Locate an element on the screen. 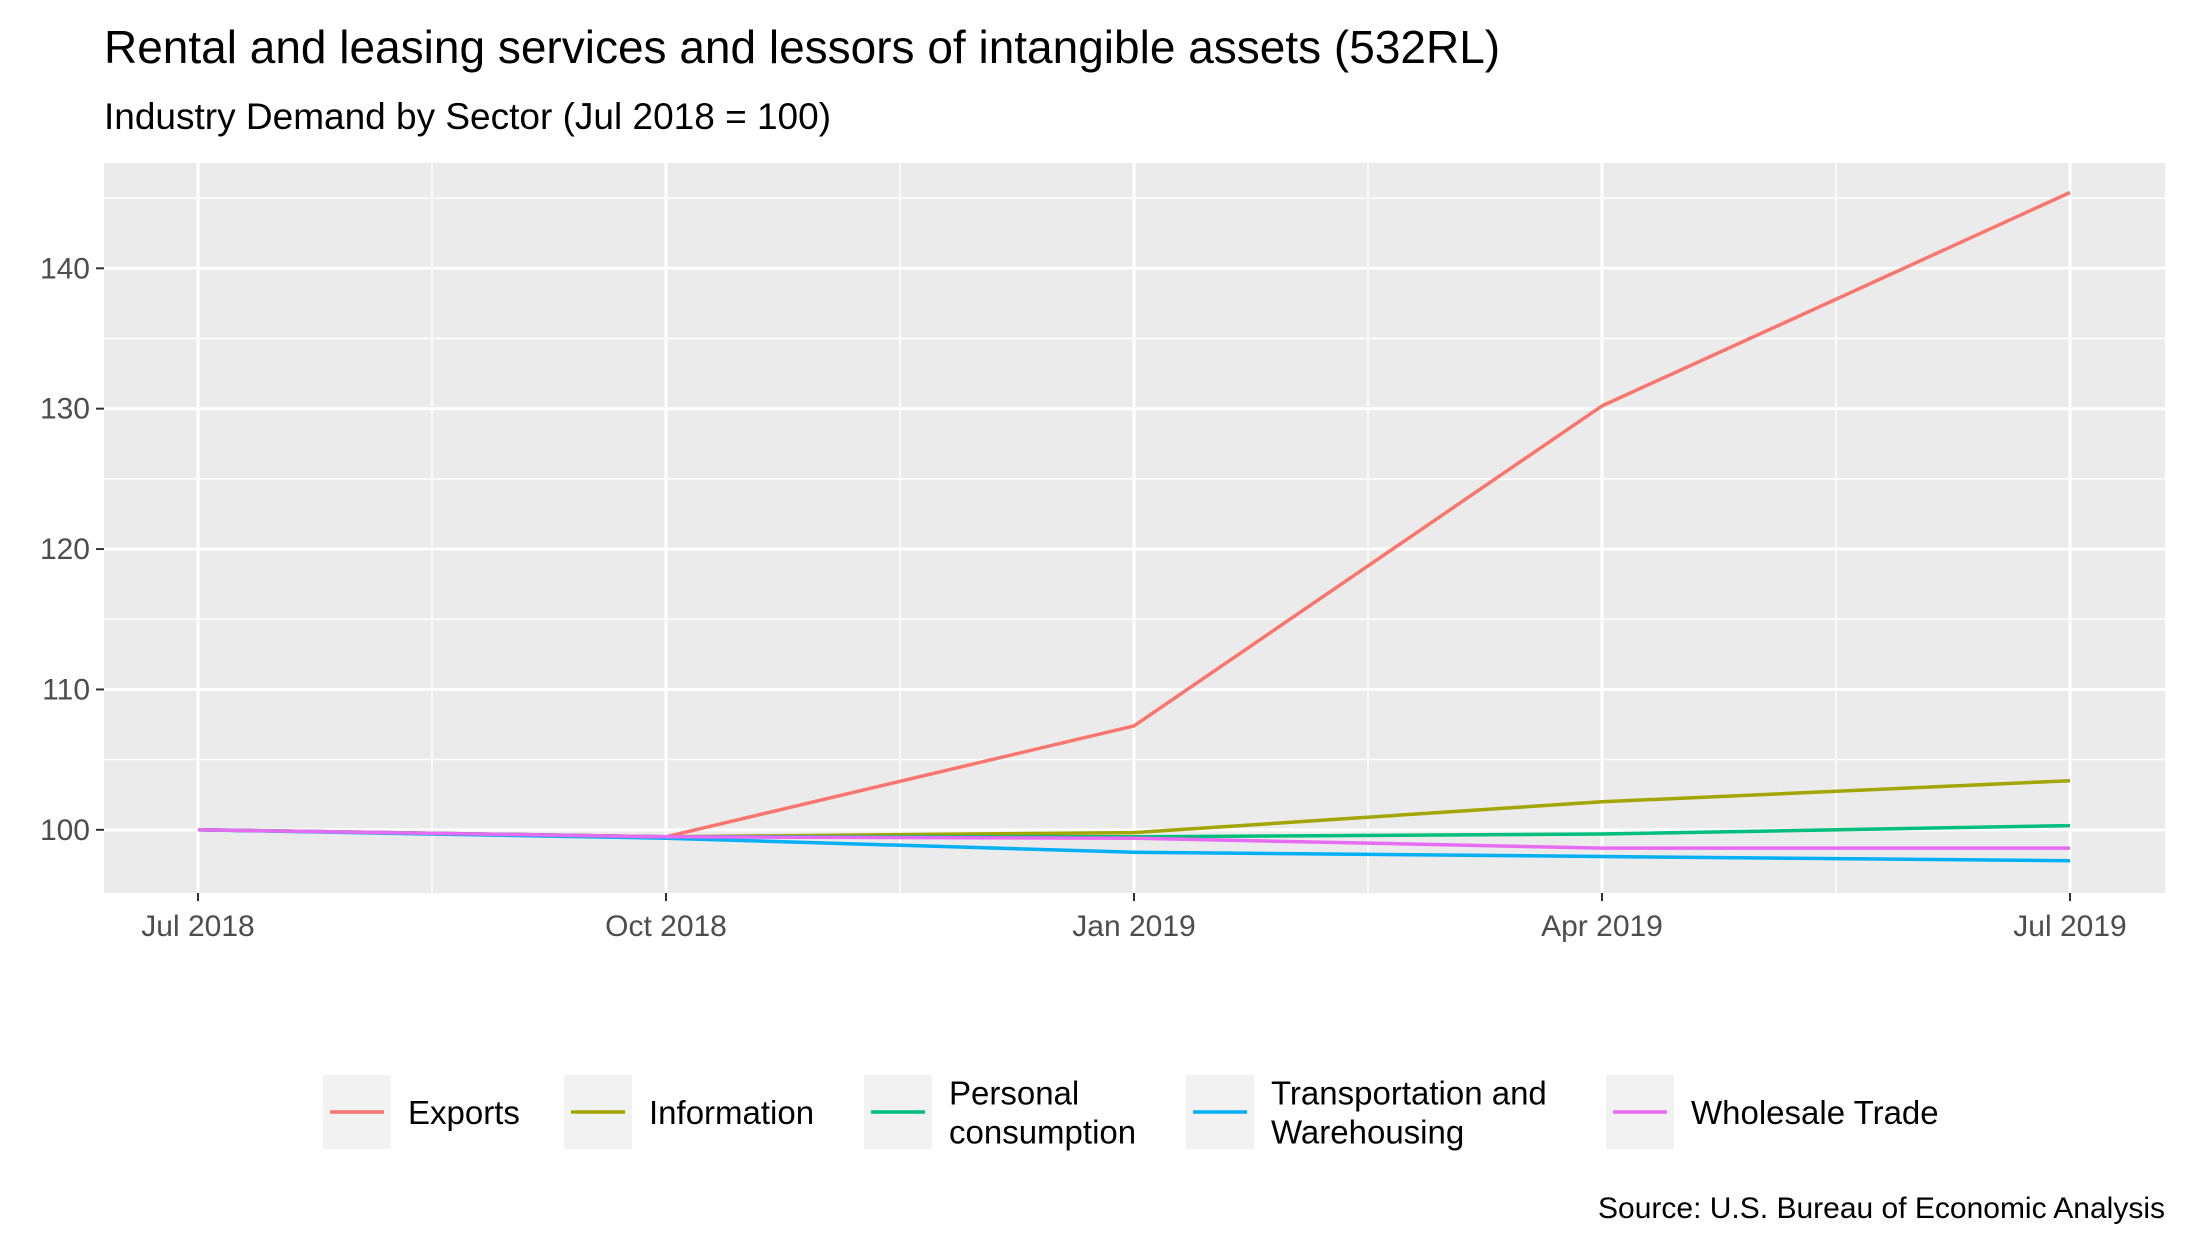  legend-label-transportation-and-warehousing: Transportation and Warehousing is located at coordinates (1409, 1113).